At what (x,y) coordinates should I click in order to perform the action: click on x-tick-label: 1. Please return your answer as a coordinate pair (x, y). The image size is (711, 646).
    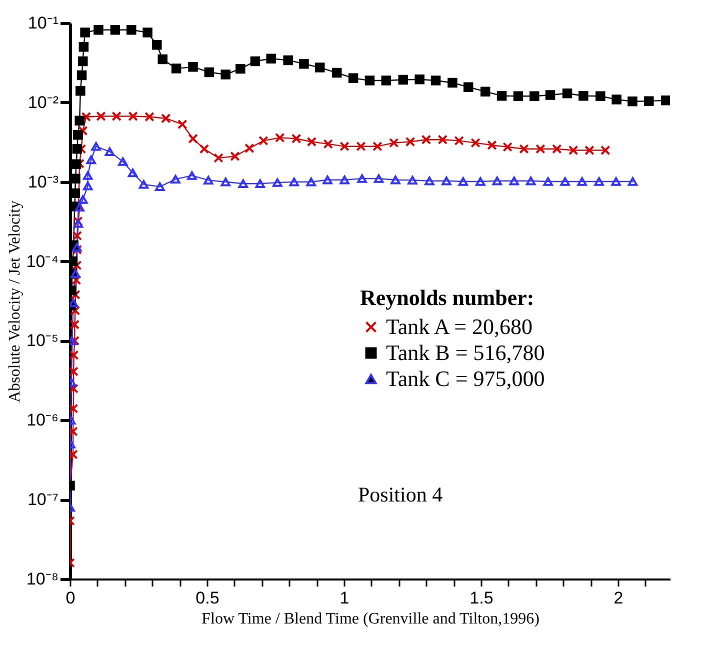
    Looking at the image, I should click on (345, 598).